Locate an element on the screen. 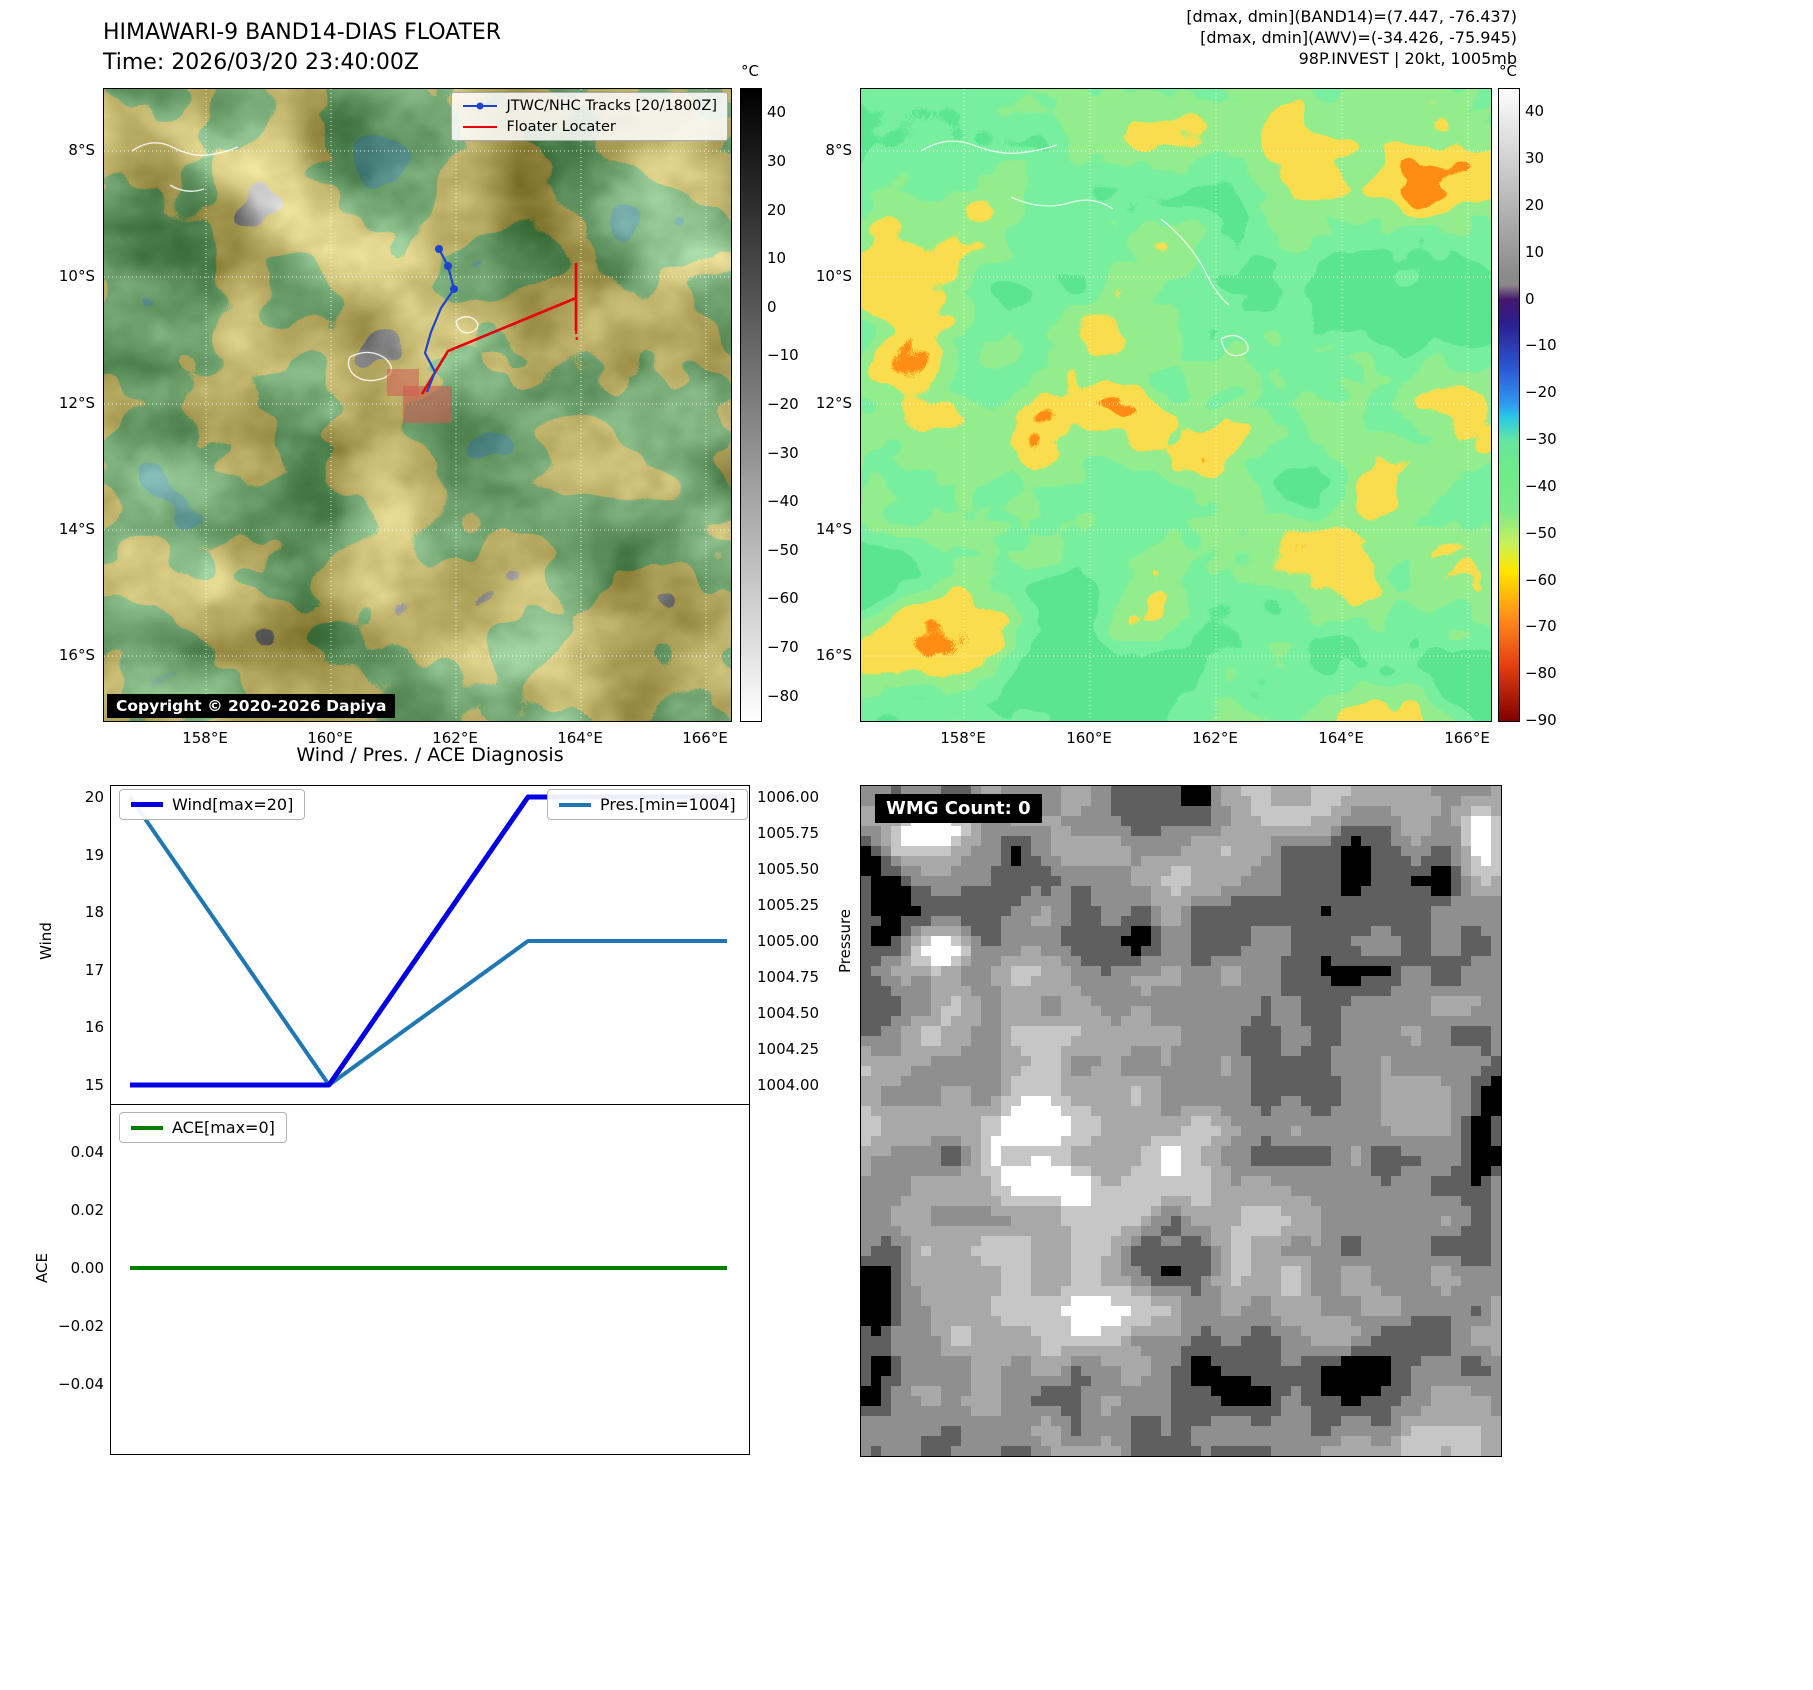 The height and width of the screenshot is (1690, 1813). pressure-tick: 1004.50 is located at coordinates (788, 1013).